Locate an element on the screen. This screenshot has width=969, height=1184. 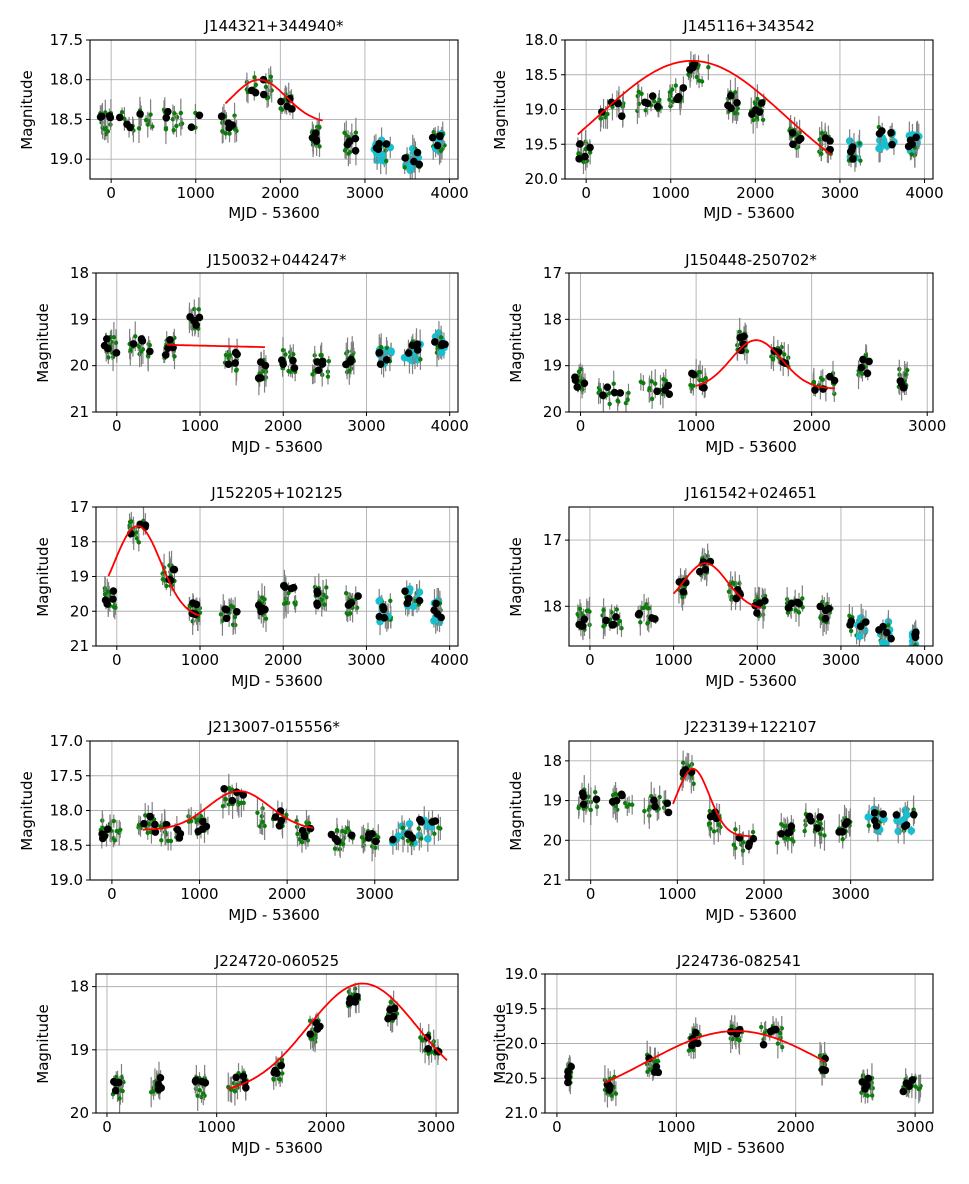
x-axis-label: MJD - 53600 is located at coordinates (274, 915).